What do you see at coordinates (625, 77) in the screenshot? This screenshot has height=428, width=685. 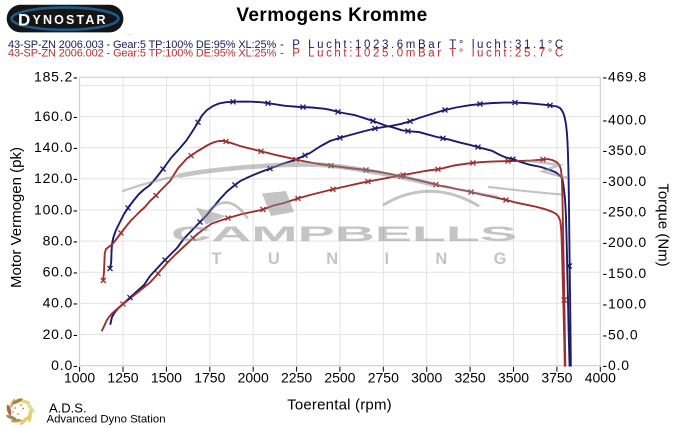 I see `svg-text: -469.8` at bounding box center [625, 77].